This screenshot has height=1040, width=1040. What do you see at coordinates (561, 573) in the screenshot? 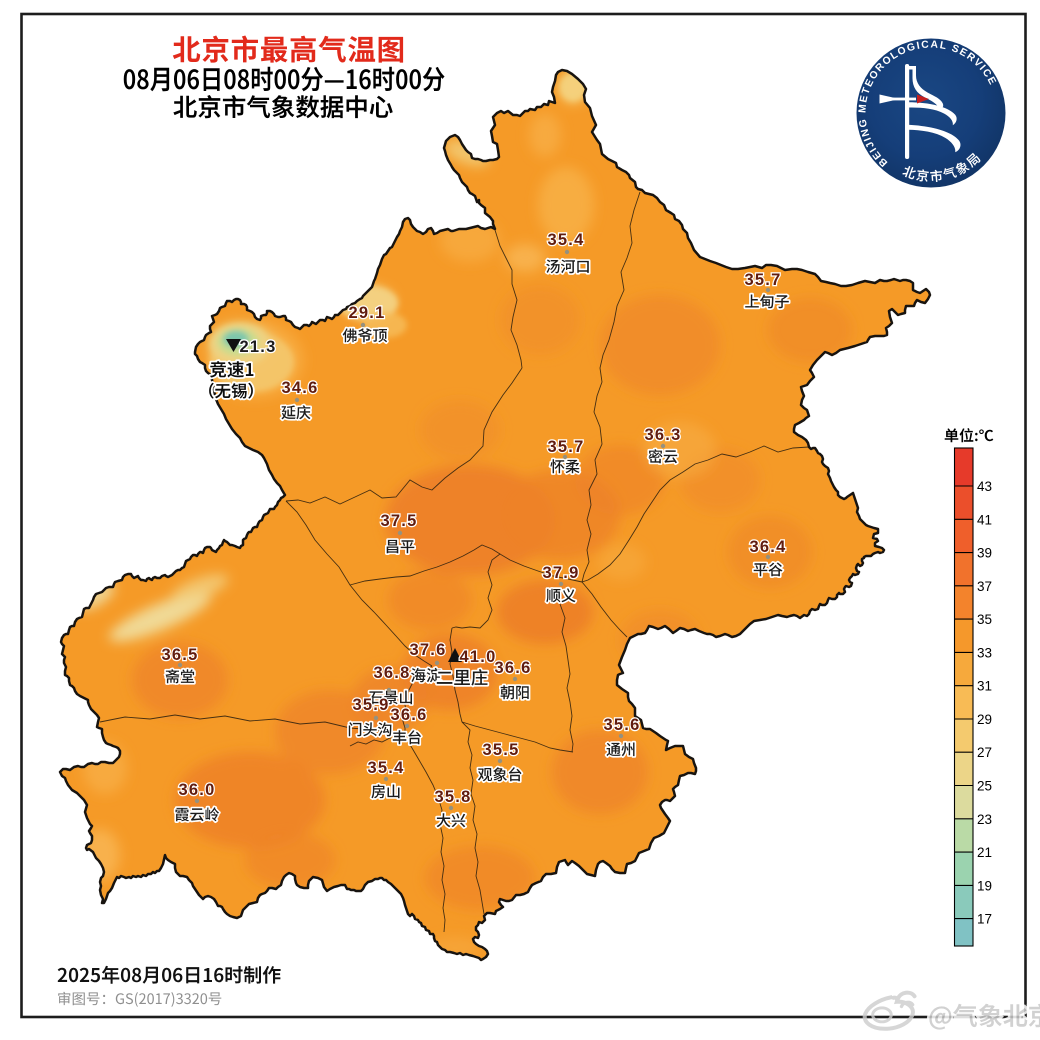
I see `svg-text: 37.9` at bounding box center [561, 573].